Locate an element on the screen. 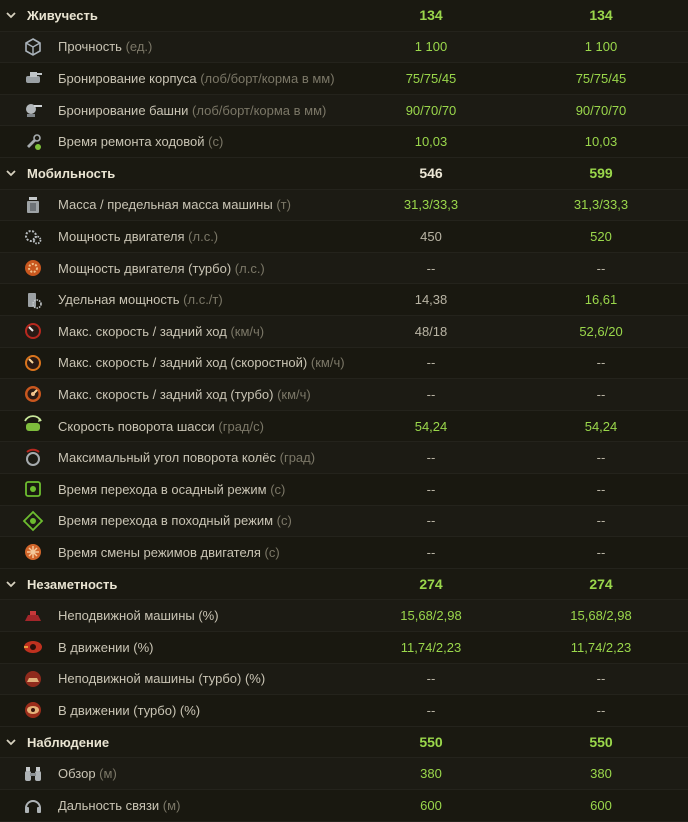 The width and height of the screenshot is (688, 822). stat-value-1: 48/18 is located at coordinates (431, 331).